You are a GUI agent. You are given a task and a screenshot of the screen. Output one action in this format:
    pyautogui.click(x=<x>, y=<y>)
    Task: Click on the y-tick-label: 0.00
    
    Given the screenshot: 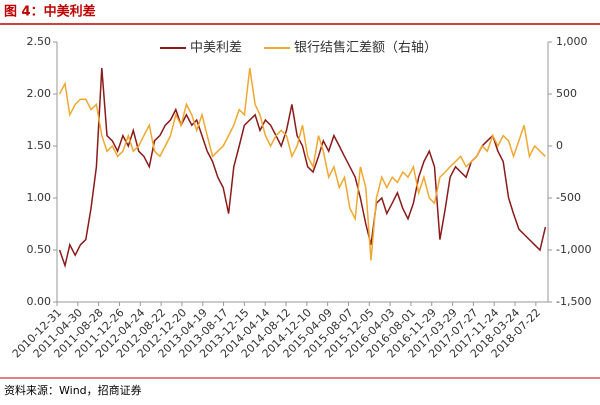 What is the action you would take?
    pyautogui.click(x=39, y=301)
    